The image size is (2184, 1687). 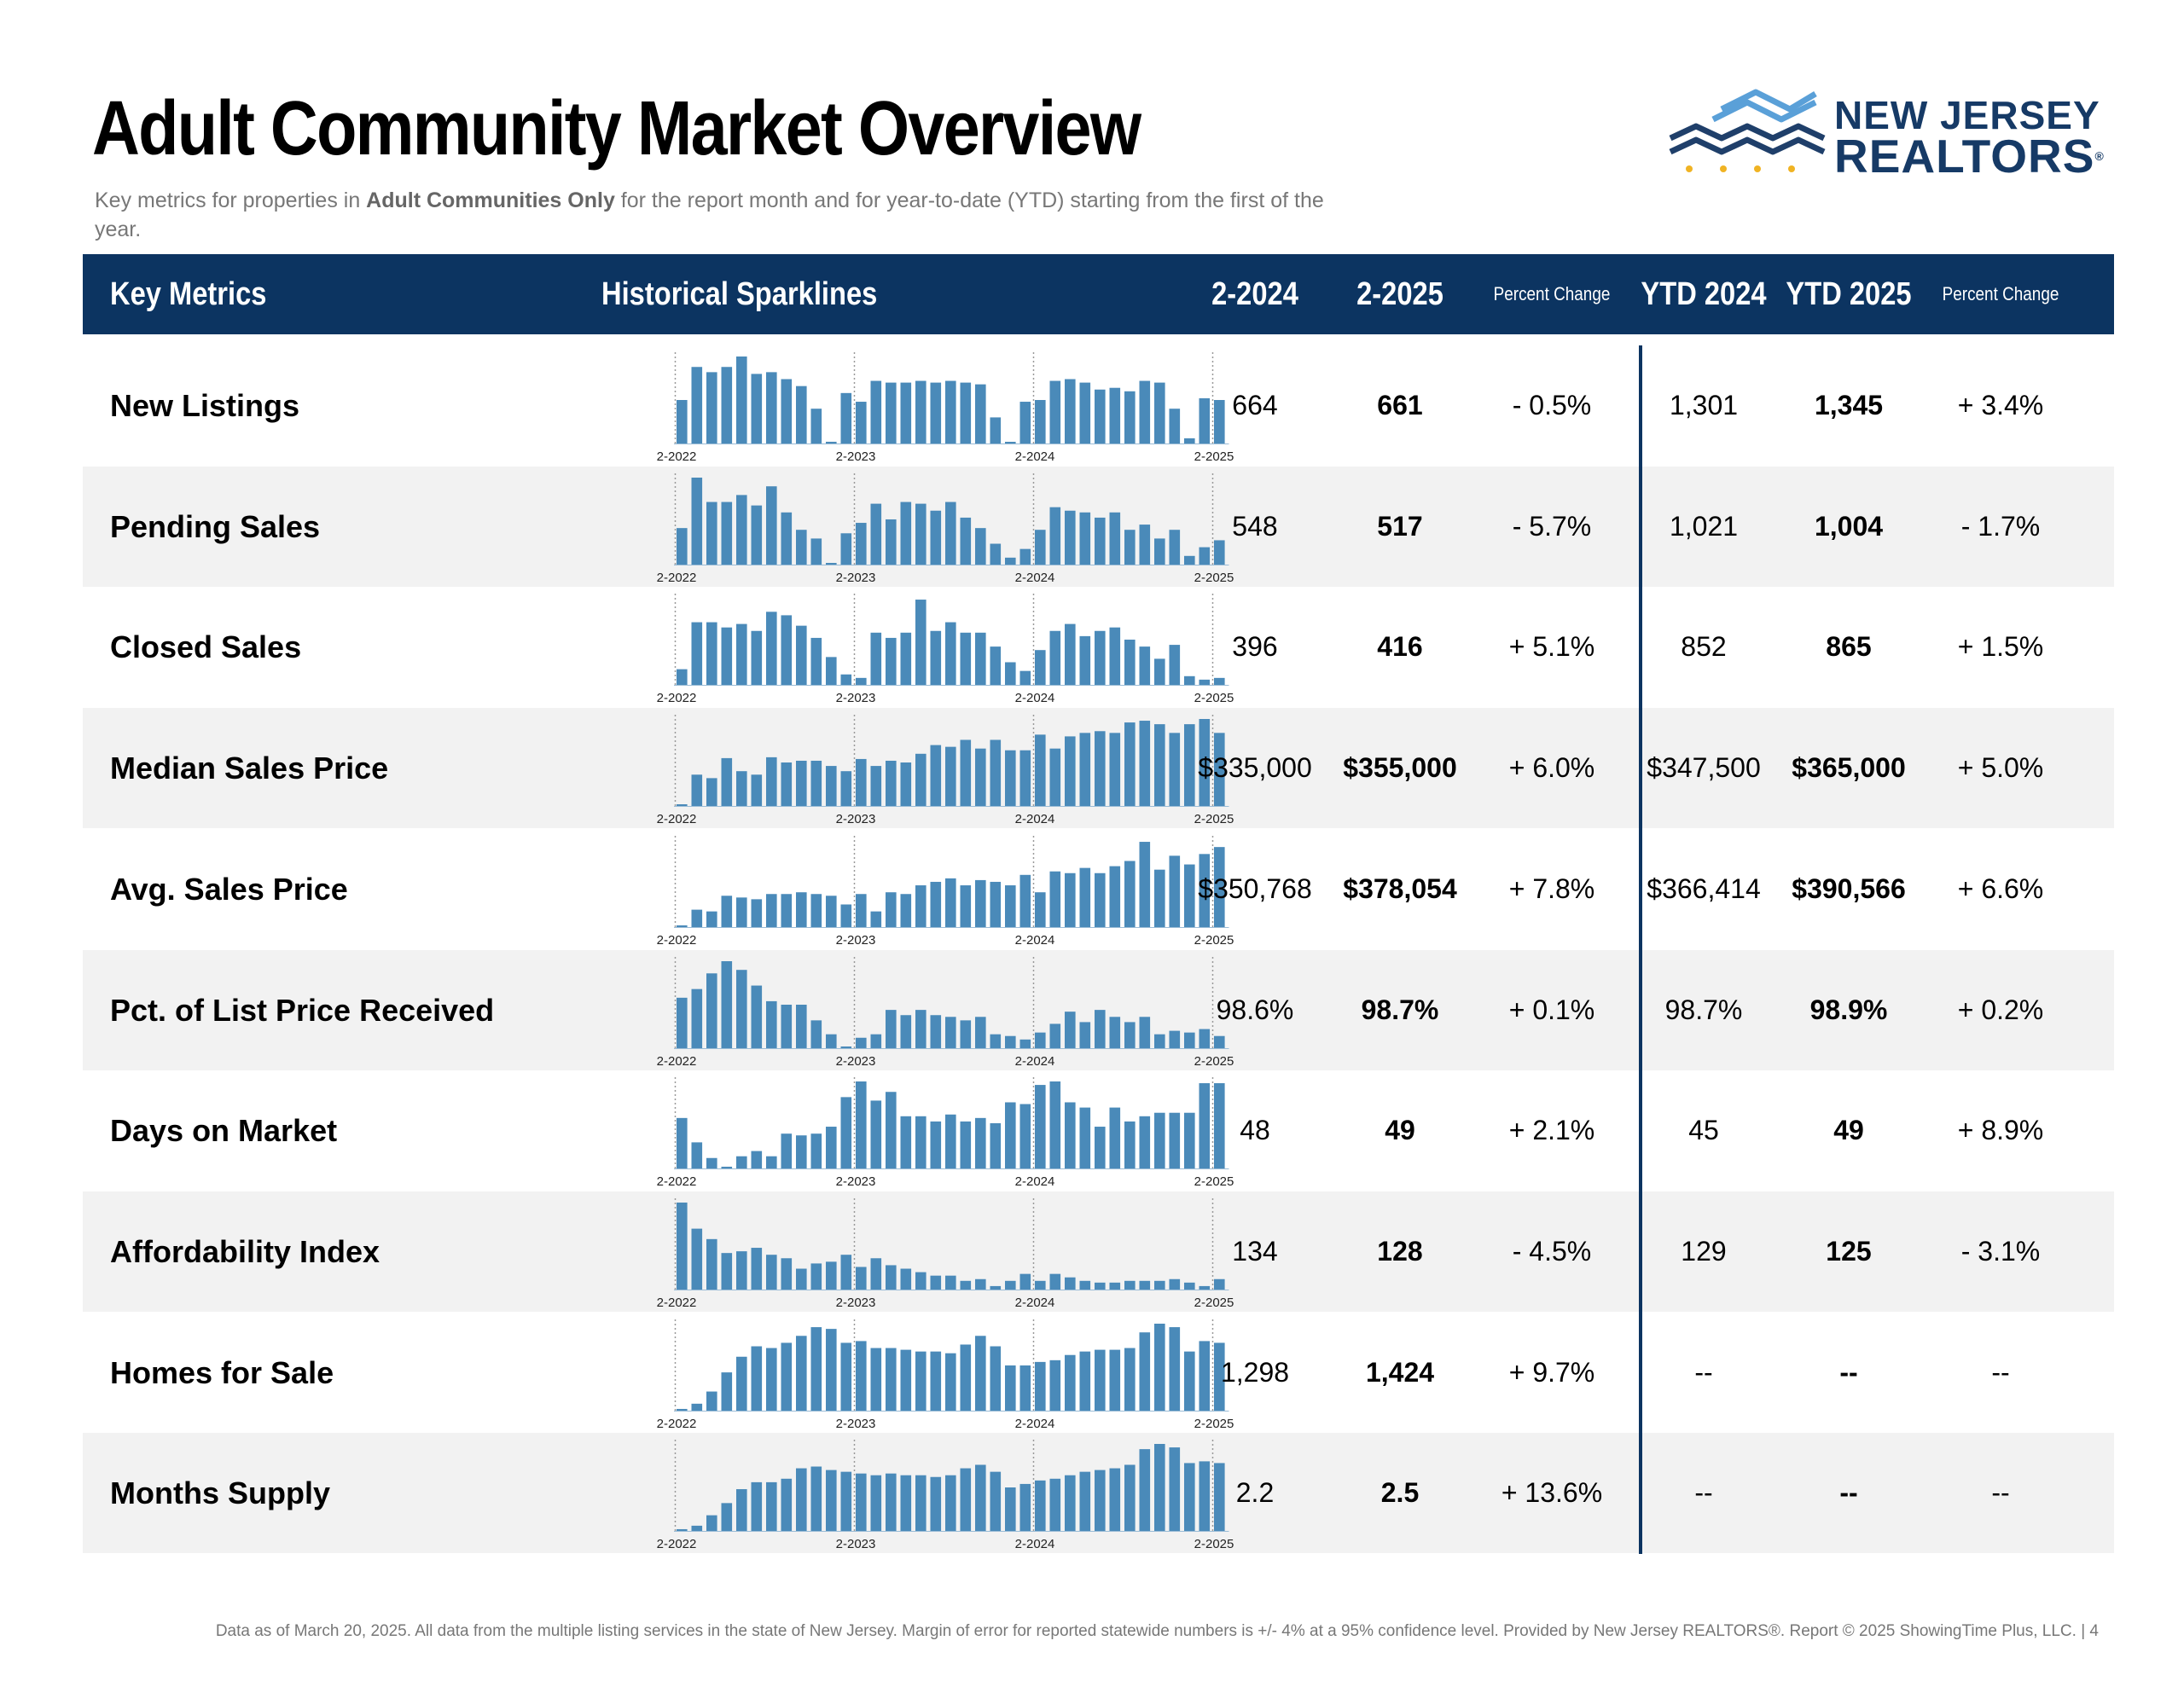 I want to click on percent-change: + 6.0%, so click(x=1551, y=768).